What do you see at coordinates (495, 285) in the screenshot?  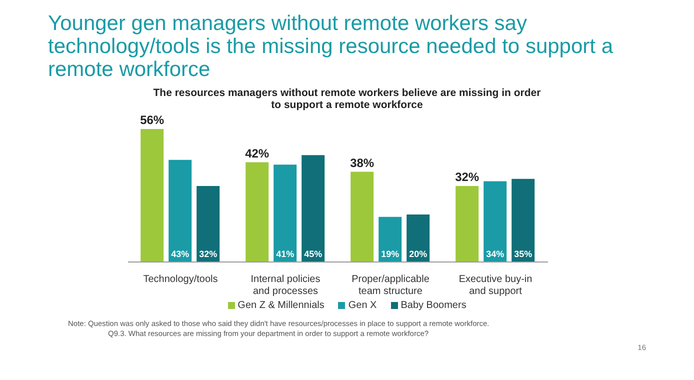 I see `x-tick-label: Executive buy-in and support` at bounding box center [495, 285].